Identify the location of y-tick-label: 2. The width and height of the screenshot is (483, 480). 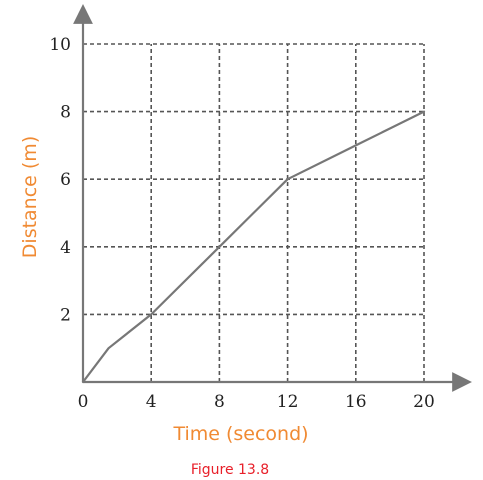
(65, 315).